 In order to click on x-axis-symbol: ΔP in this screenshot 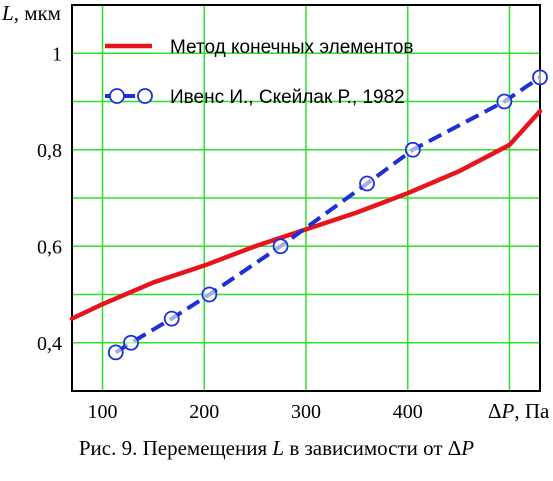, I will do `click(501, 411)`.